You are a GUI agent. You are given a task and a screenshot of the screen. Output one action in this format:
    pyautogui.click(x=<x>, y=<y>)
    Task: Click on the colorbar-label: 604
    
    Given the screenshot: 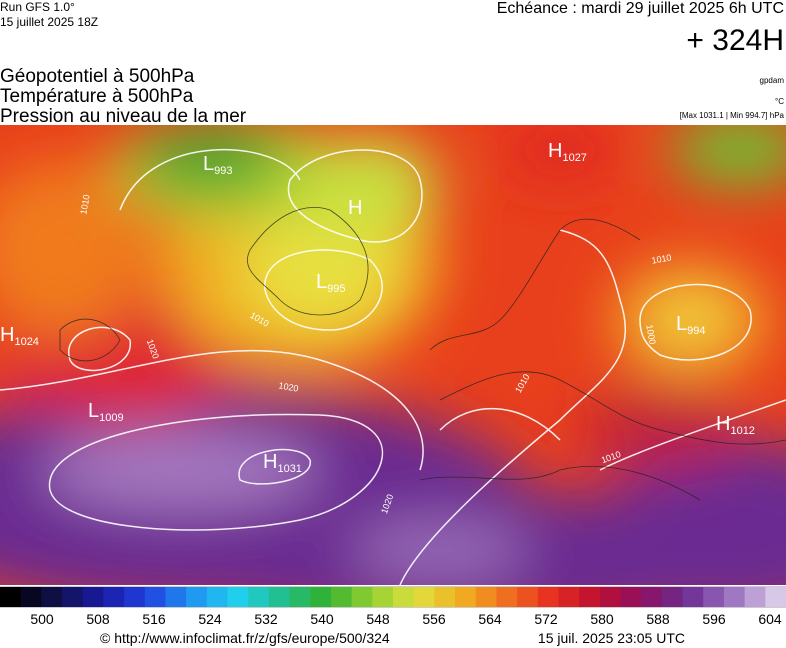 What is the action you would take?
    pyautogui.click(x=770, y=619)
    